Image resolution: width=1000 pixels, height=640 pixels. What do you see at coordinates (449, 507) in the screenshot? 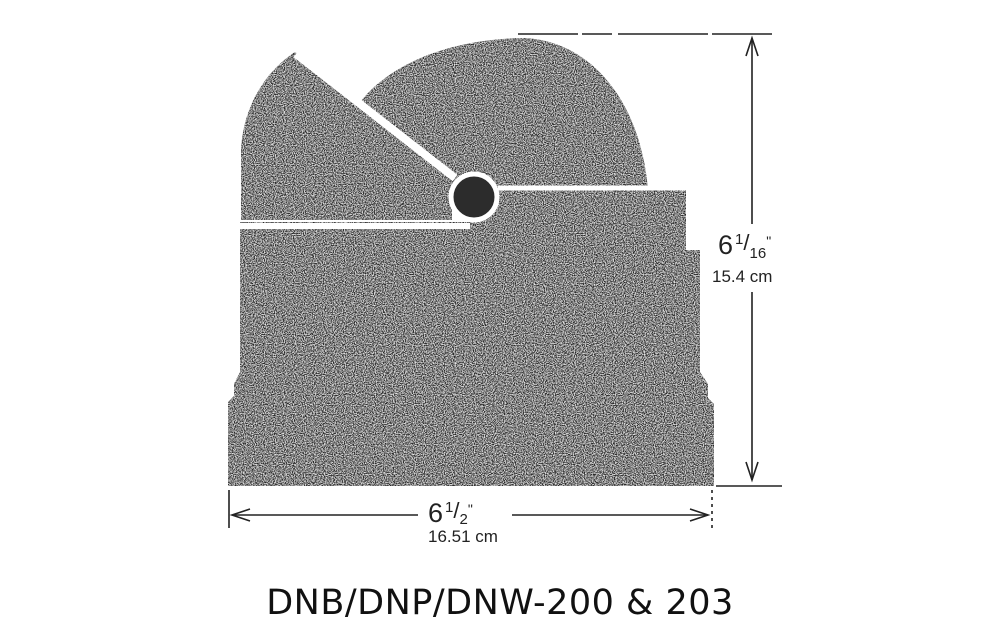
I see `width-numerator: 1` at bounding box center [449, 507].